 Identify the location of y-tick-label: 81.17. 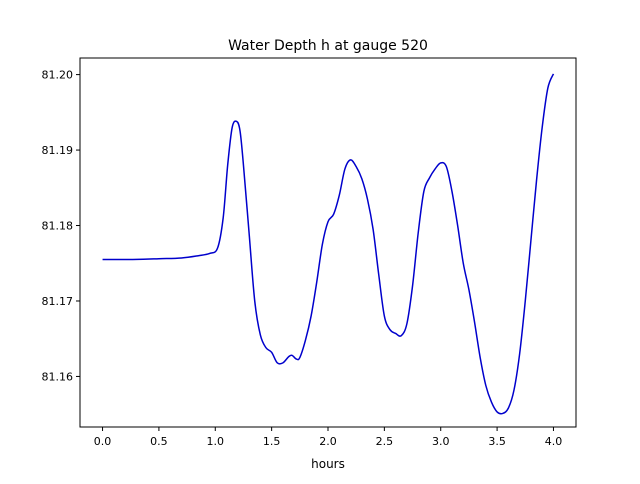
(58, 301).